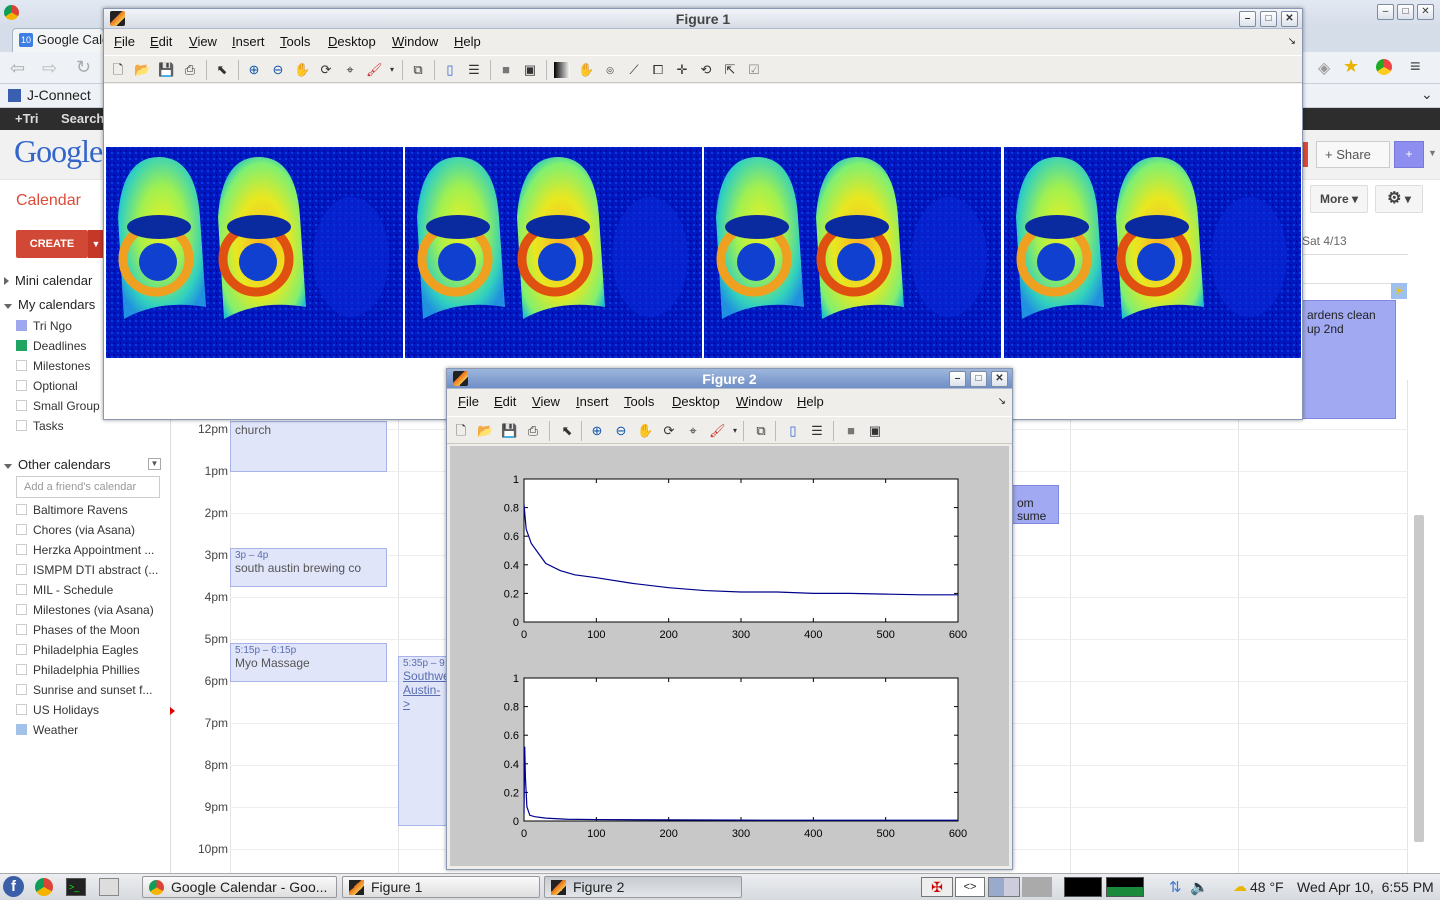  I want to click on tray-code-icon: <>, so click(970, 887).